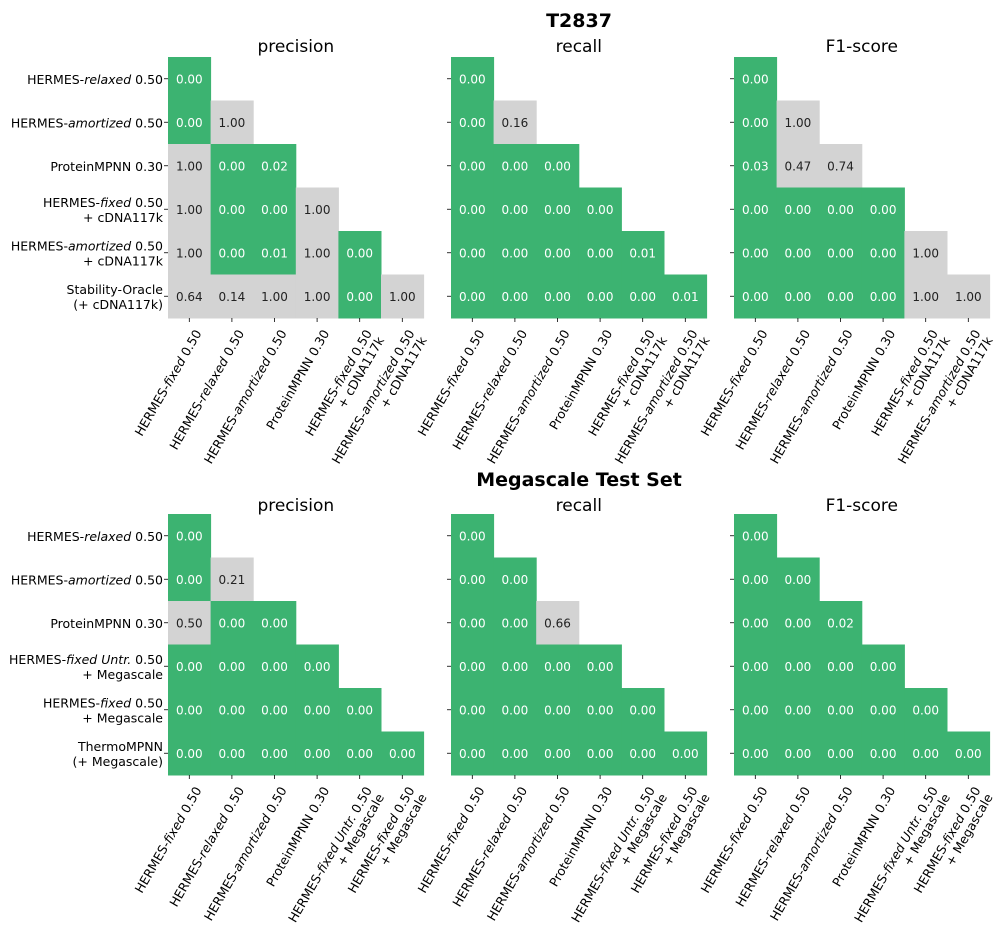 The image size is (997, 936). What do you see at coordinates (798, 166) in the screenshot?
I see `cell-value-label: 0.47` at bounding box center [798, 166].